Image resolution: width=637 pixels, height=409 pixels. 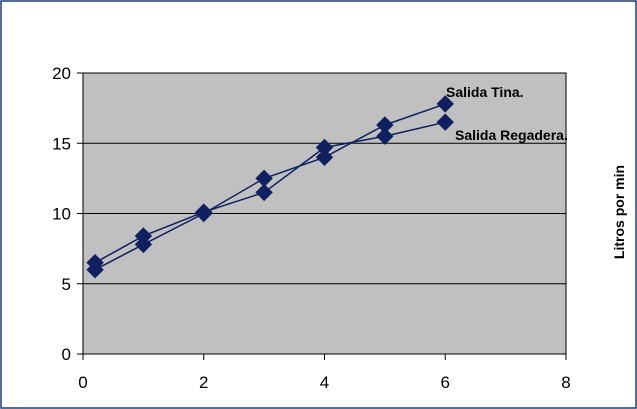 What do you see at coordinates (203, 382) in the screenshot?
I see `x-tick-label: 2` at bounding box center [203, 382].